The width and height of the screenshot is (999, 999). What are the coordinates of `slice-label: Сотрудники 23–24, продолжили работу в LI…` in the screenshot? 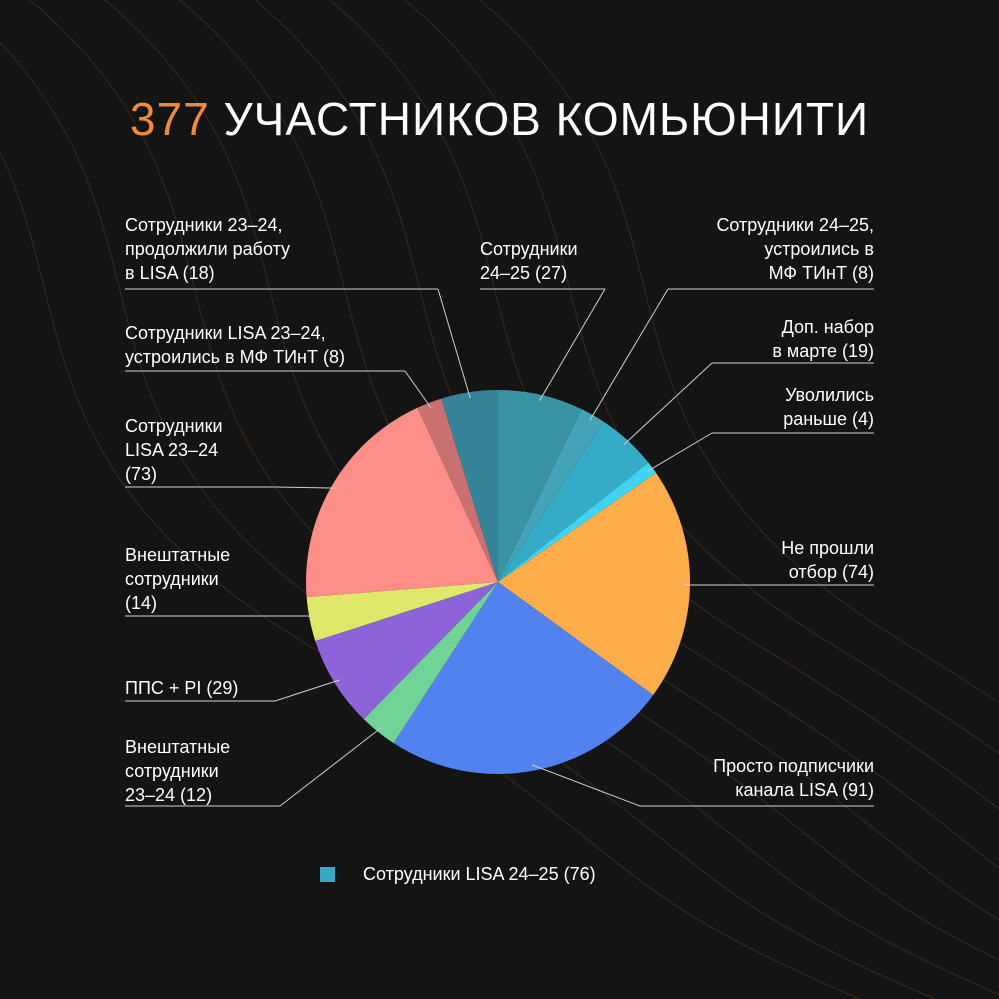 It's located at (208, 249).